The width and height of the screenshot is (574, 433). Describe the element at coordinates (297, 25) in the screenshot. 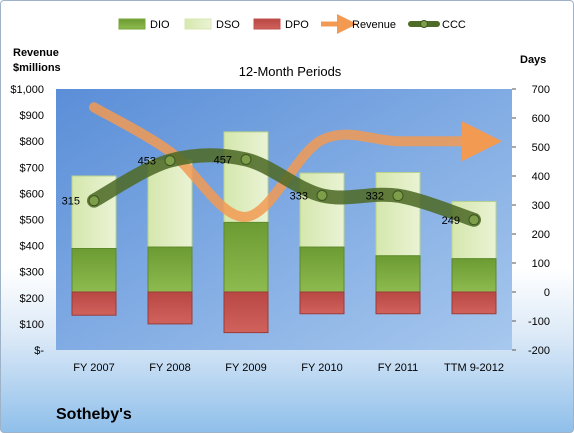

I see `legend-label: DPO` at that location.